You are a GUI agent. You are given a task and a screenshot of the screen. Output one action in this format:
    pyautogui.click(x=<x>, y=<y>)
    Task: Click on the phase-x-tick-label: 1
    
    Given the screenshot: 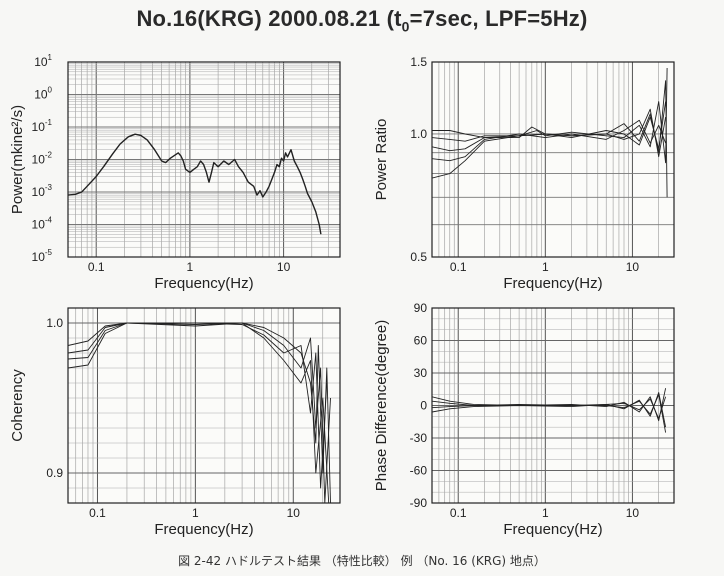 What is the action you would take?
    pyautogui.click(x=545, y=513)
    